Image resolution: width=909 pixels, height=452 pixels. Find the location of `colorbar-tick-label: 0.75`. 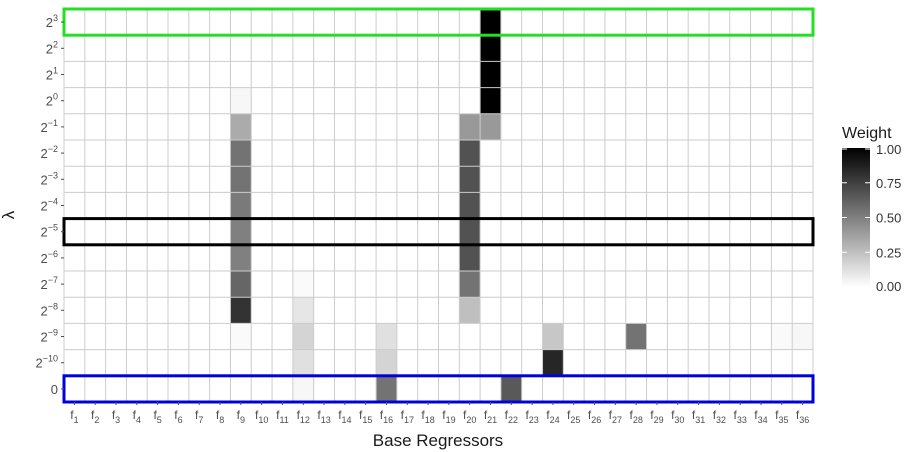

colorbar-tick-label: 0.75 is located at coordinates (888, 183).